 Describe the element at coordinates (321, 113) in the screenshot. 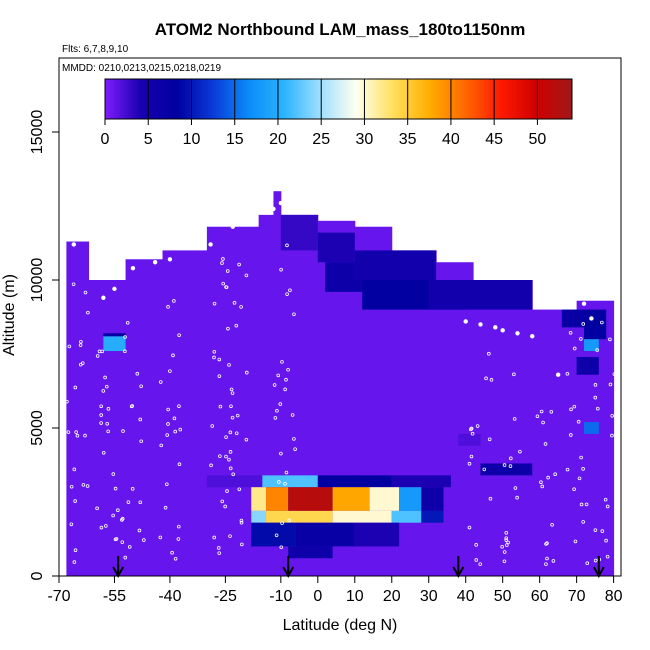

I see `colorbar-tick-5: 25` at that location.